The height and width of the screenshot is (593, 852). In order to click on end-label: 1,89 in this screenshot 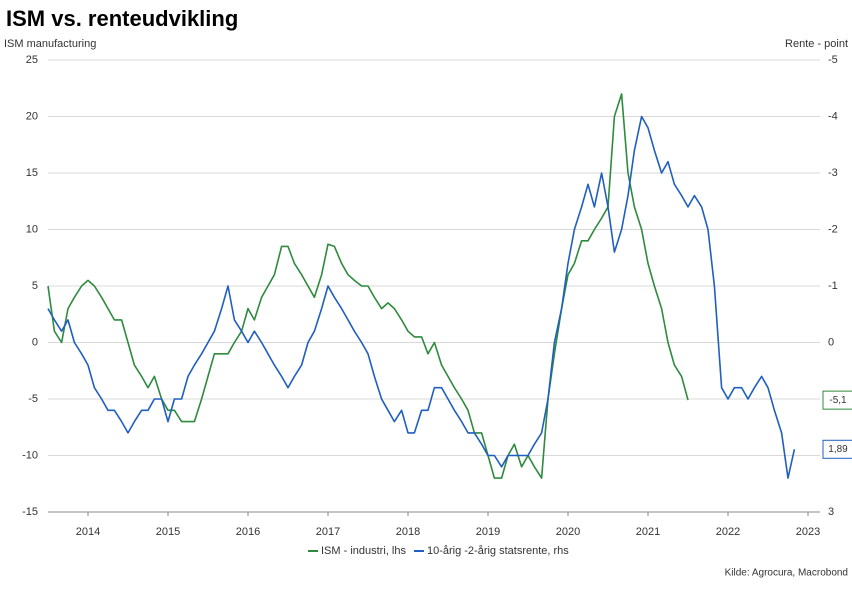, I will do `click(838, 449)`.